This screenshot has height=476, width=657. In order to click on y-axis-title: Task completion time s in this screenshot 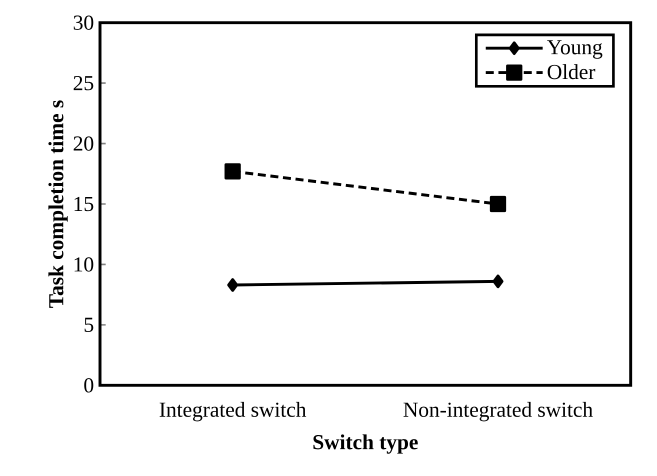, I will do `click(58, 204)`.